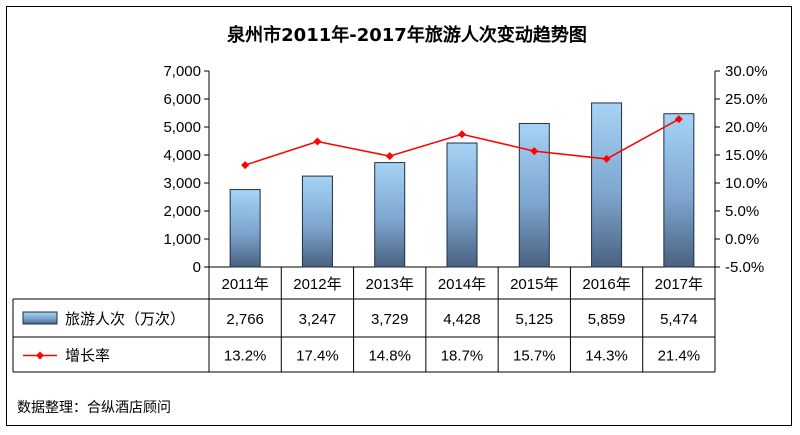 The height and width of the screenshot is (435, 800). I want to click on y-right-tick-label: 25.0%, so click(746, 99).